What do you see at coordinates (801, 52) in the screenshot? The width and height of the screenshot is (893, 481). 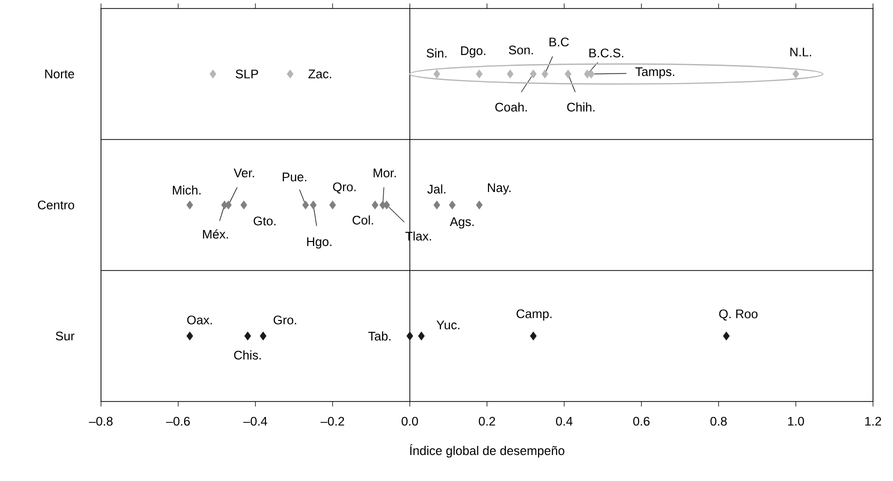 I see `series-label: N.L.` at bounding box center [801, 52].